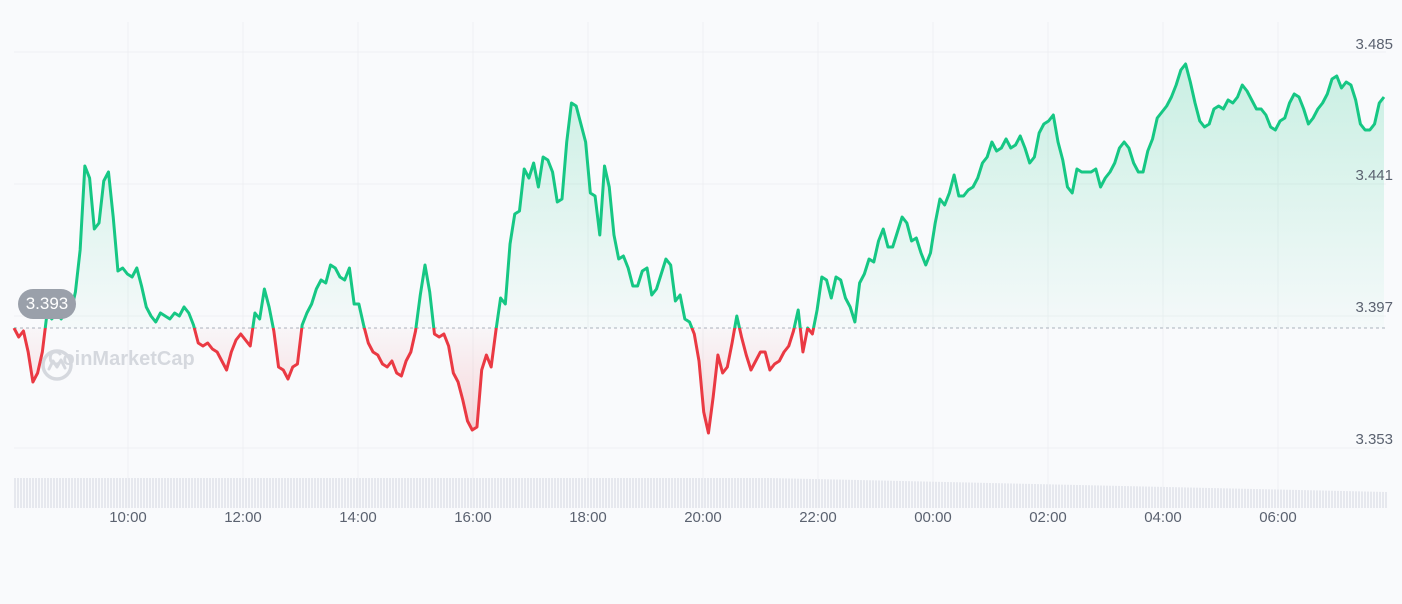 The height and width of the screenshot is (604, 1402). What do you see at coordinates (121, 359) in the screenshot?
I see `watermark-text: CoinMarketCap` at bounding box center [121, 359].